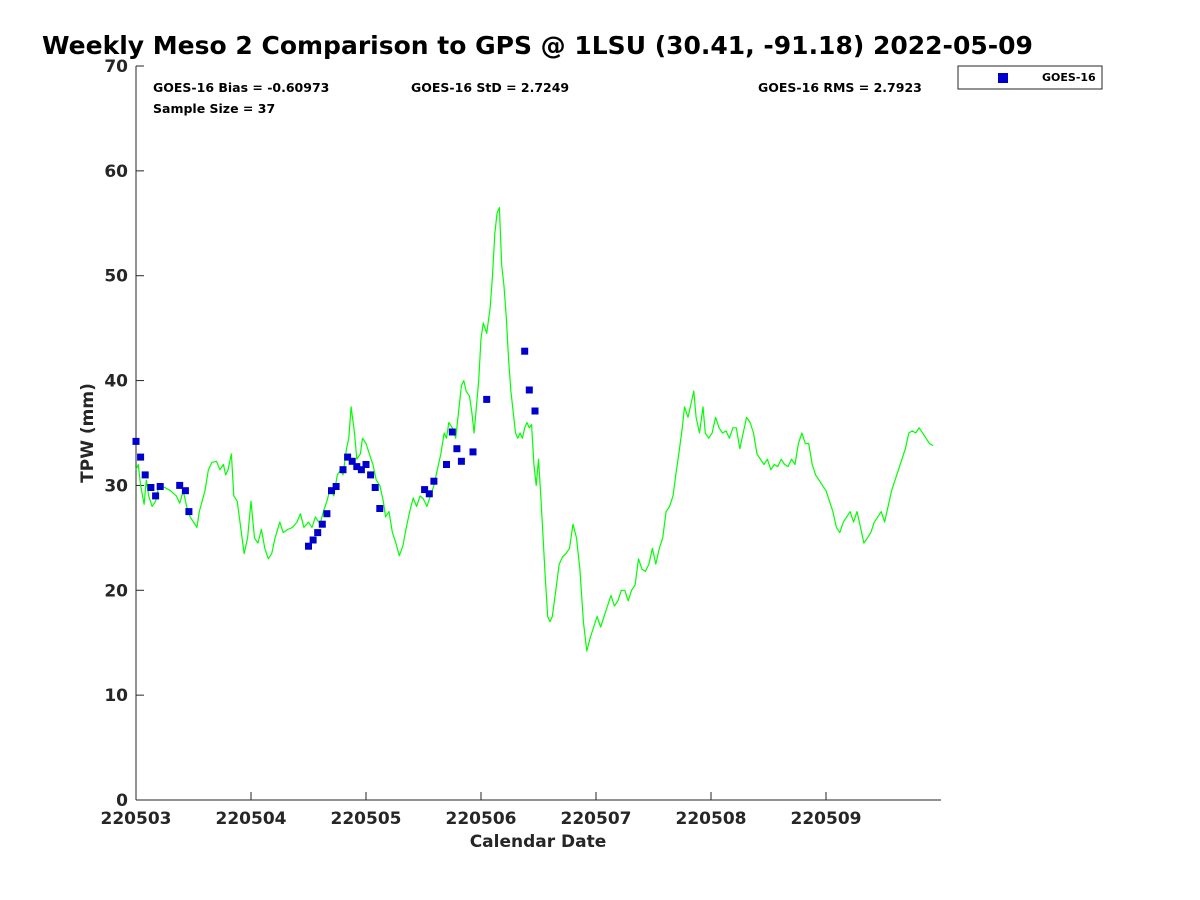 The height and width of the screenshot is (900, 1200). Describe the element at coordinates (711, 819) in the screenshot. I see `x-tick-label: 220508` at that location.